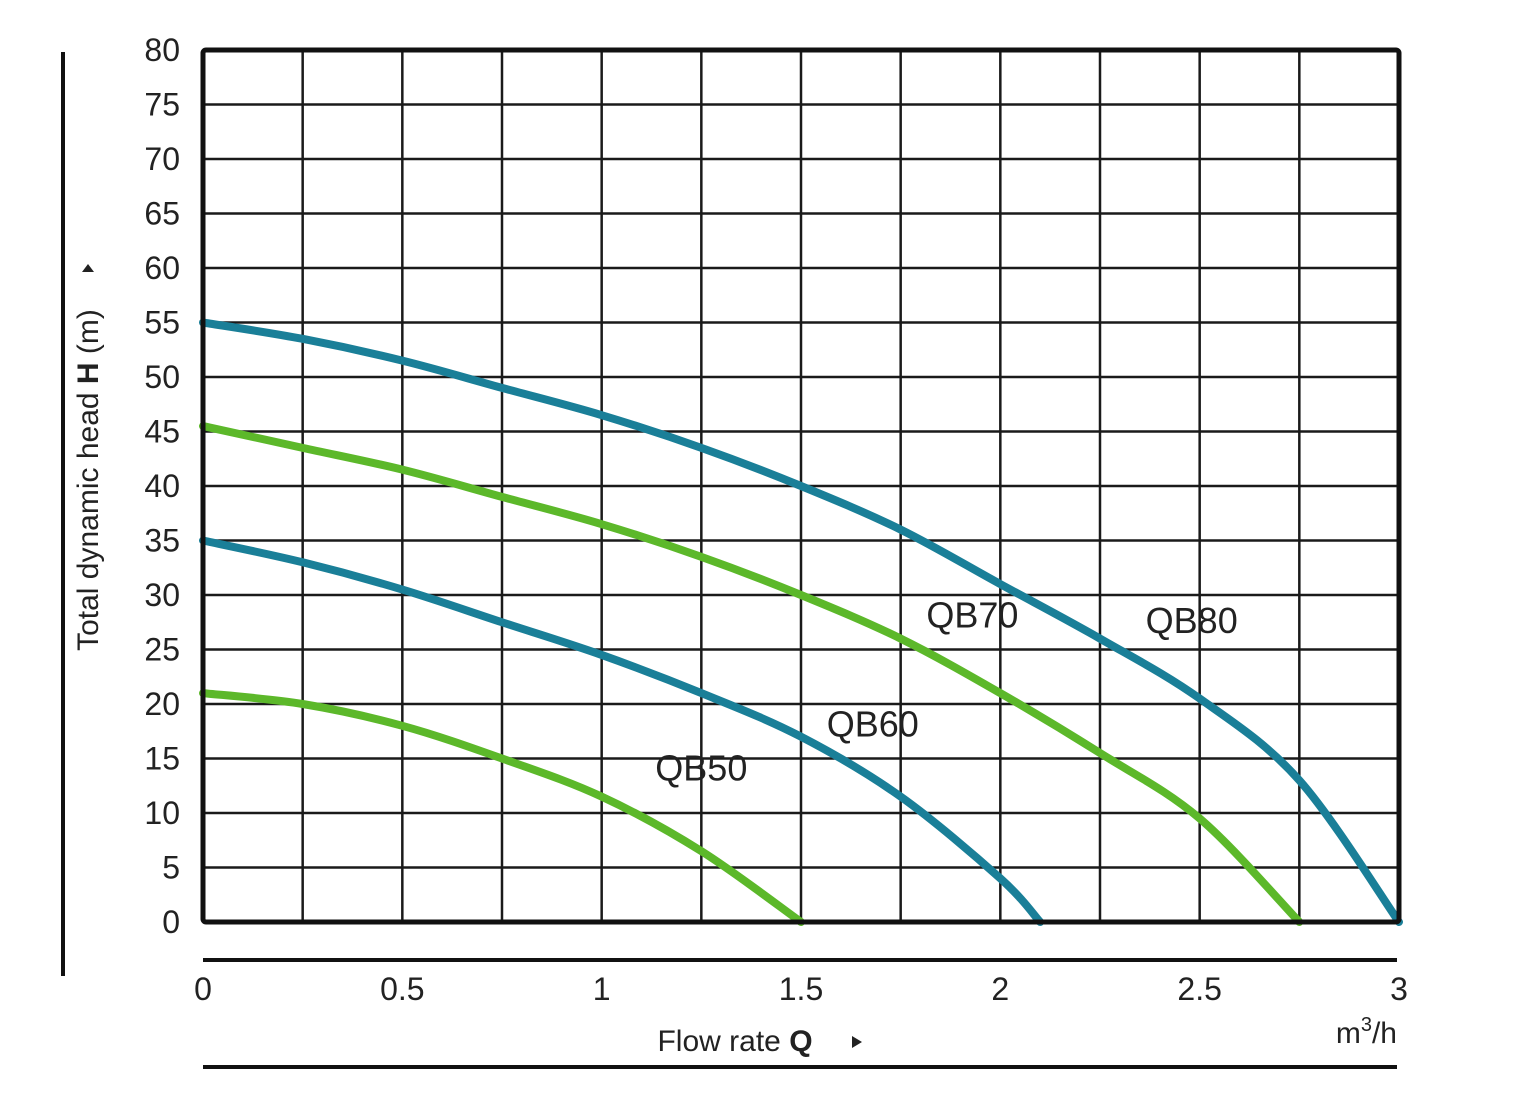 The height and width of the screenshot is (1116, 1520). I want to click on x-tick-label: 0.5, so click(402, 989).